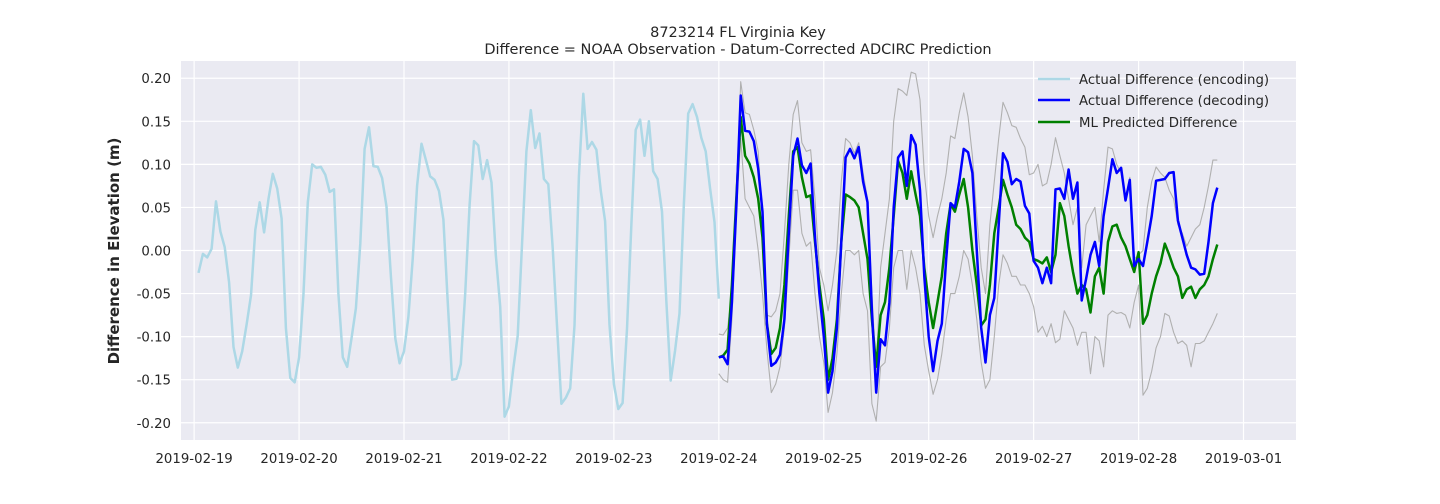  Describe the element at coordinates (928, 459) in the screenshot. I see `x-tick-label: 2019-02-26` at that location.